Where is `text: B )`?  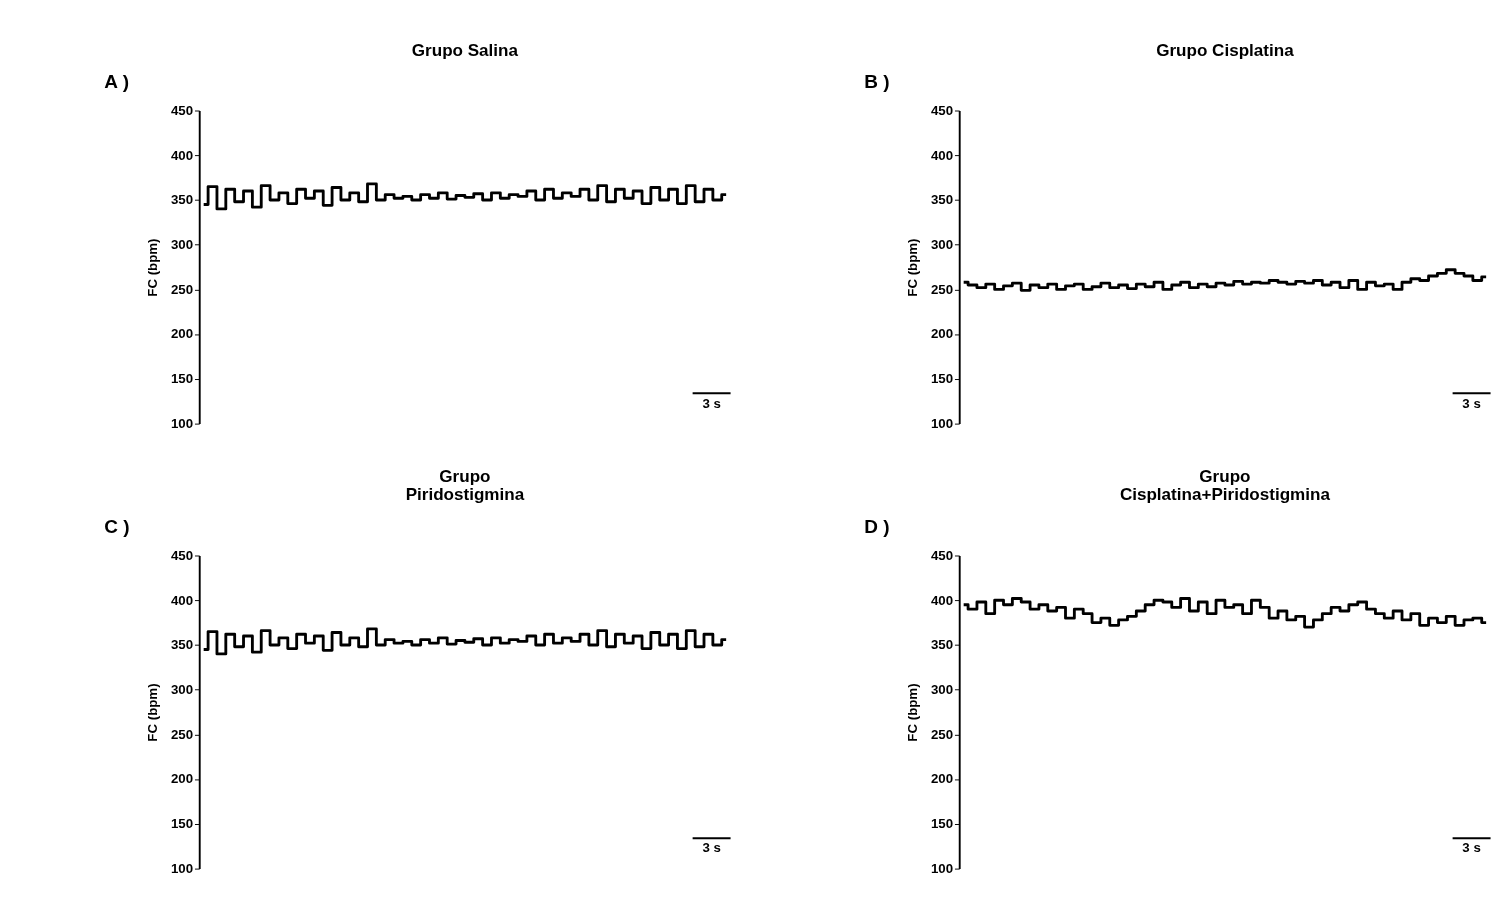 text: B ) is located at coordinates (877, 81).